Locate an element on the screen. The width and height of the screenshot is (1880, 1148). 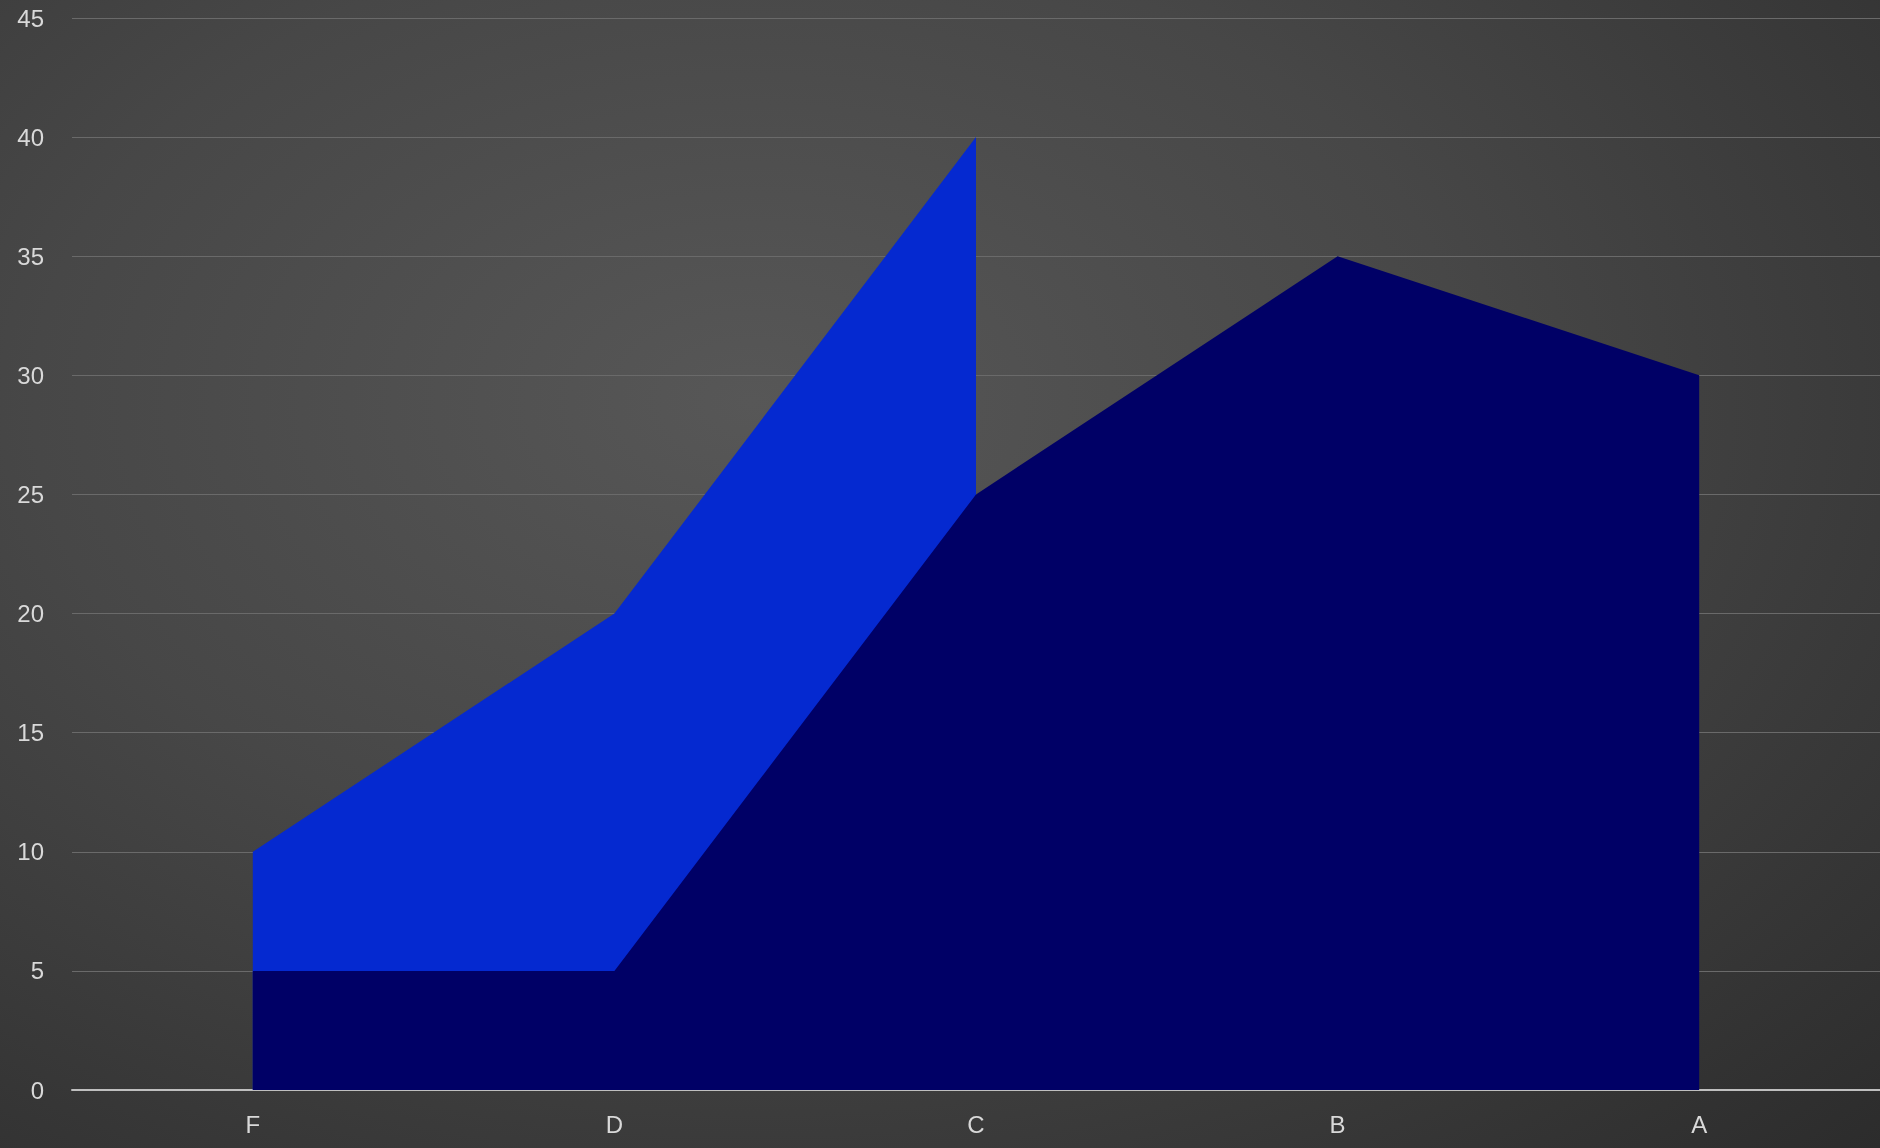
x-tick-label: B is located at coordinates (1337, 1124).